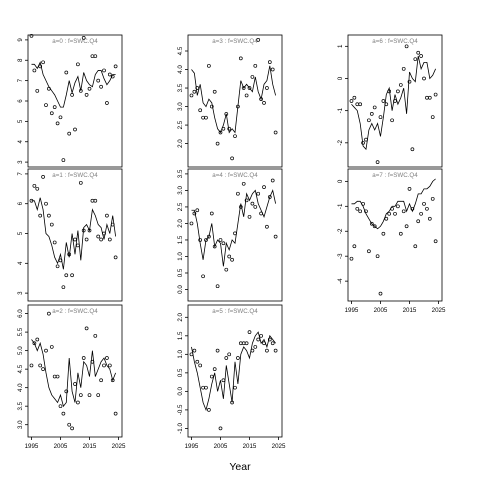 This screenshot has height=480, width=480. Describe the element at coordinates (340, 281) in the screenshot. I see `y-tick-label-5-0: -4` at that location.